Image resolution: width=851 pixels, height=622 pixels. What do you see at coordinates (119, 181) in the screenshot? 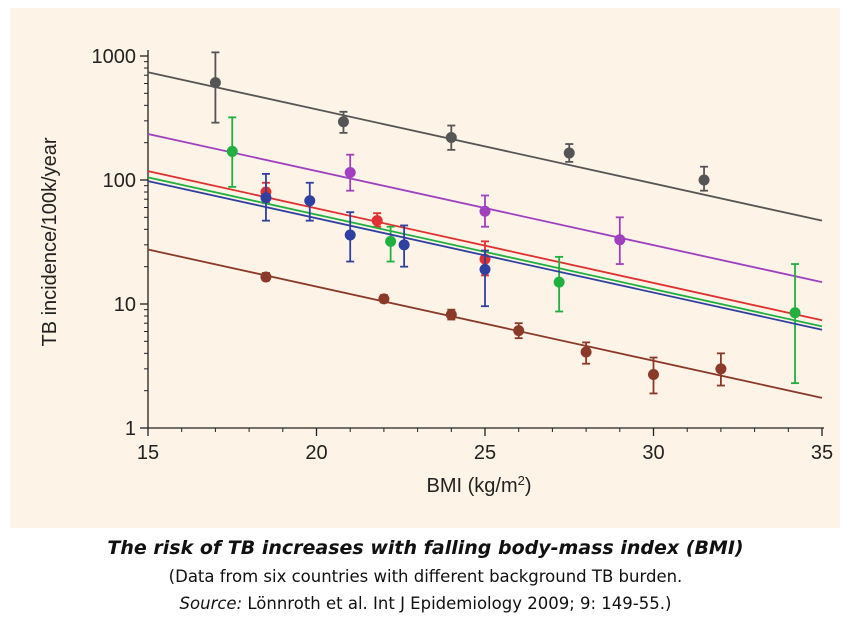
I see `y-tick-label: 100` at bounding box center [119, 181].